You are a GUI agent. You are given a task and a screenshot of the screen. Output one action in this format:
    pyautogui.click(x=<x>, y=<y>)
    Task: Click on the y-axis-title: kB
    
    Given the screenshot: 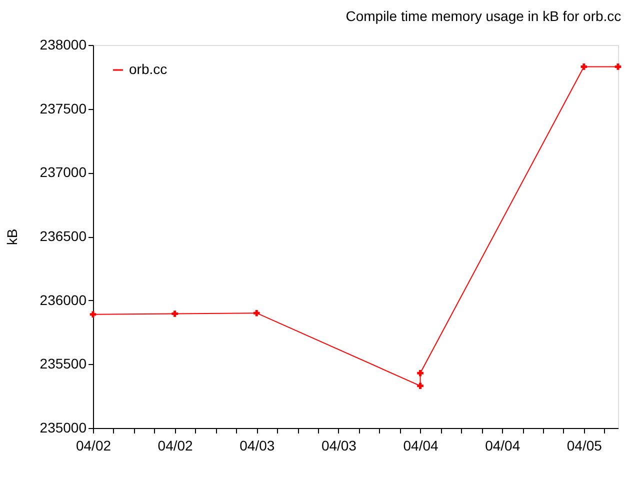 What is the action you would take?
    pyautogui.click(x=12, y=237)
    